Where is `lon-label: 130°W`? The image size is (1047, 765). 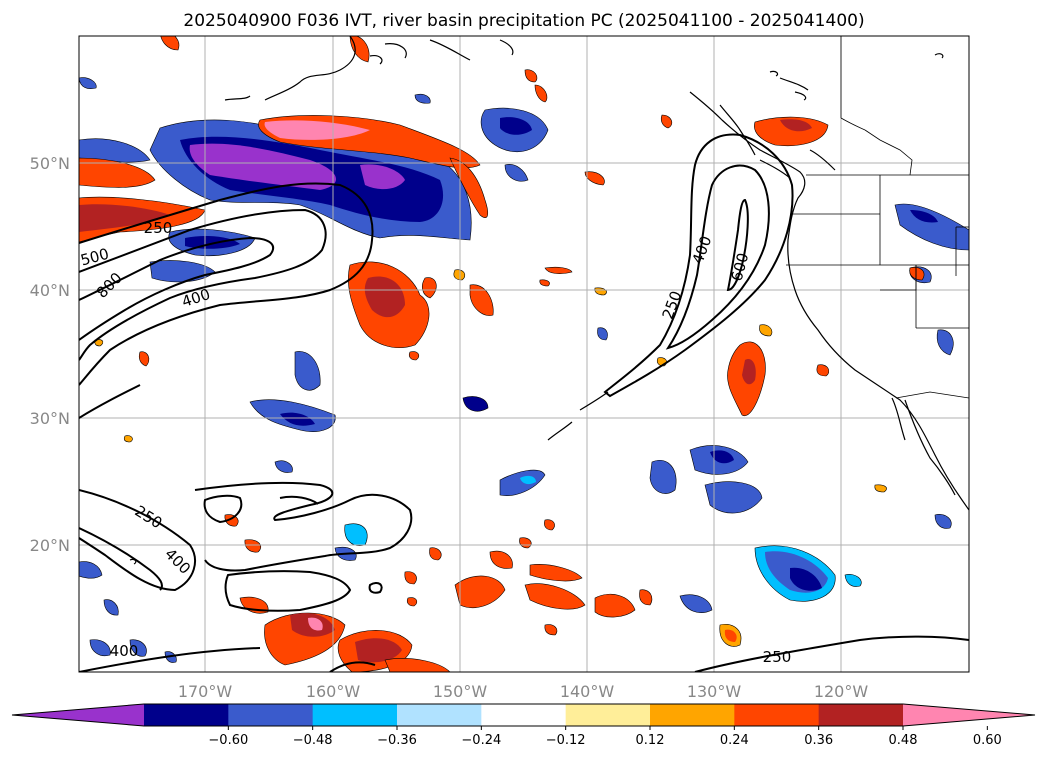
lon-label: 130°W is located at coordinates (714, 691).